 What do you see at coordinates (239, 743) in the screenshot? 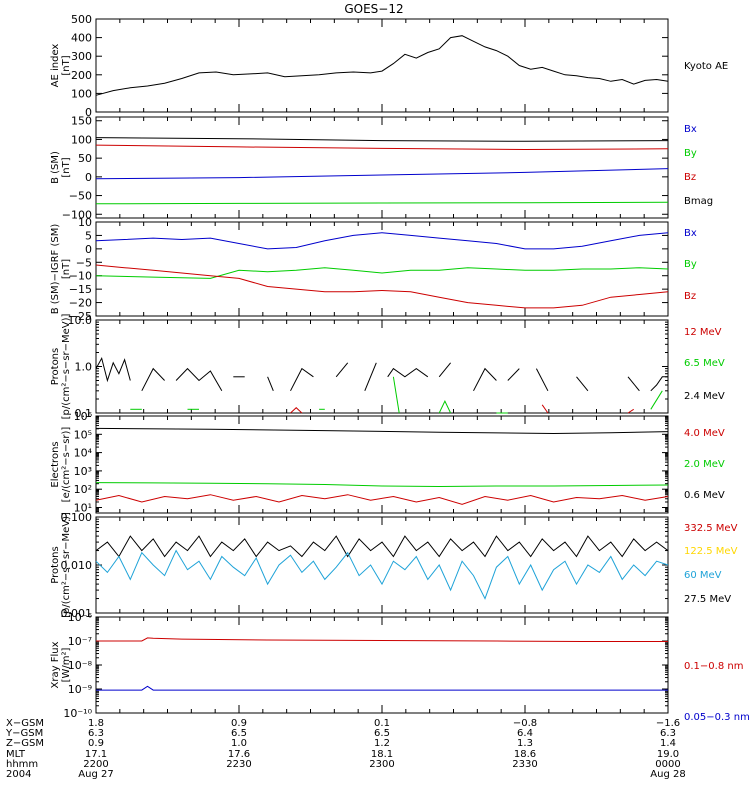
I see `time-axis-value: 1.0` at bounding box center [239, 743].